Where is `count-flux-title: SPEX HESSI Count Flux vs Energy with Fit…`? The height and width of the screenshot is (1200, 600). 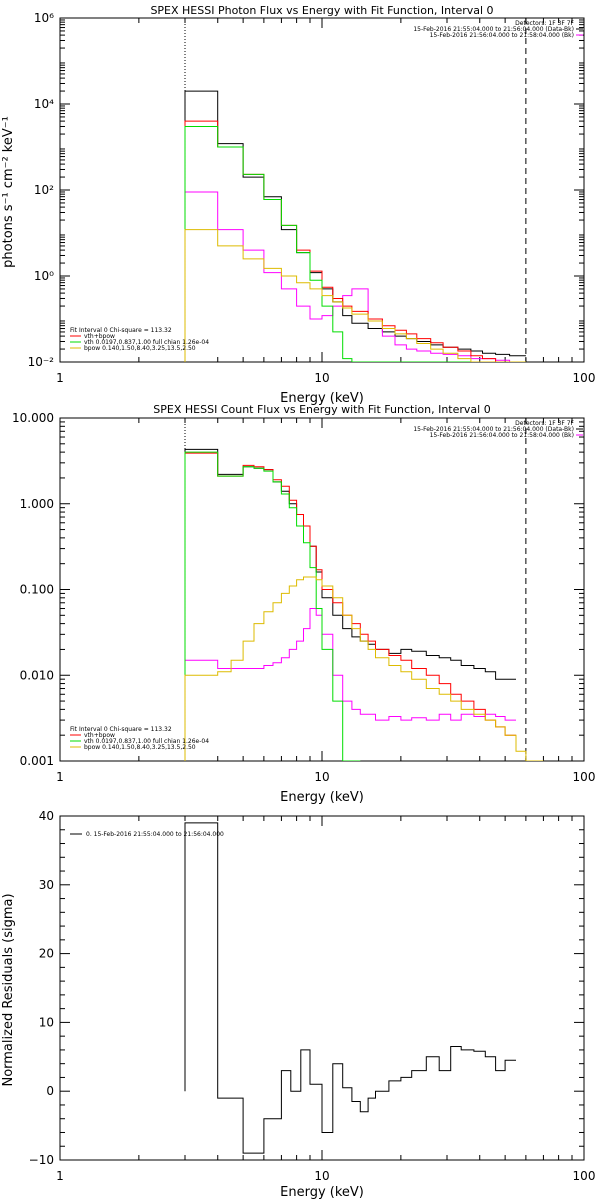
count-flux-title: SPEX HESSI Count Flux vs Energy with Fit… is located at coordinates (321, 409).